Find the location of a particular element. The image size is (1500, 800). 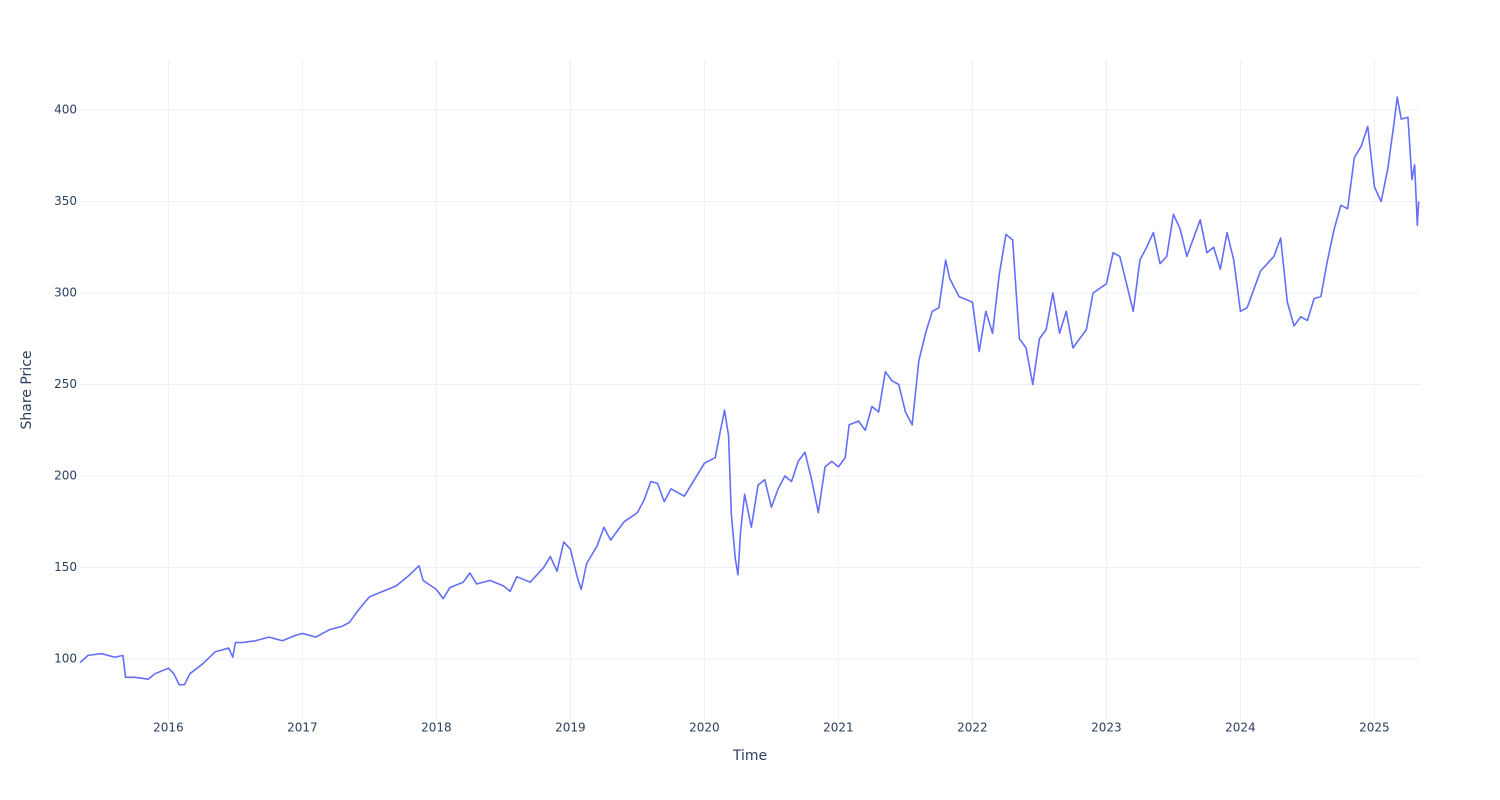

x-axis-title: Time is located at coordinates (749, 756).